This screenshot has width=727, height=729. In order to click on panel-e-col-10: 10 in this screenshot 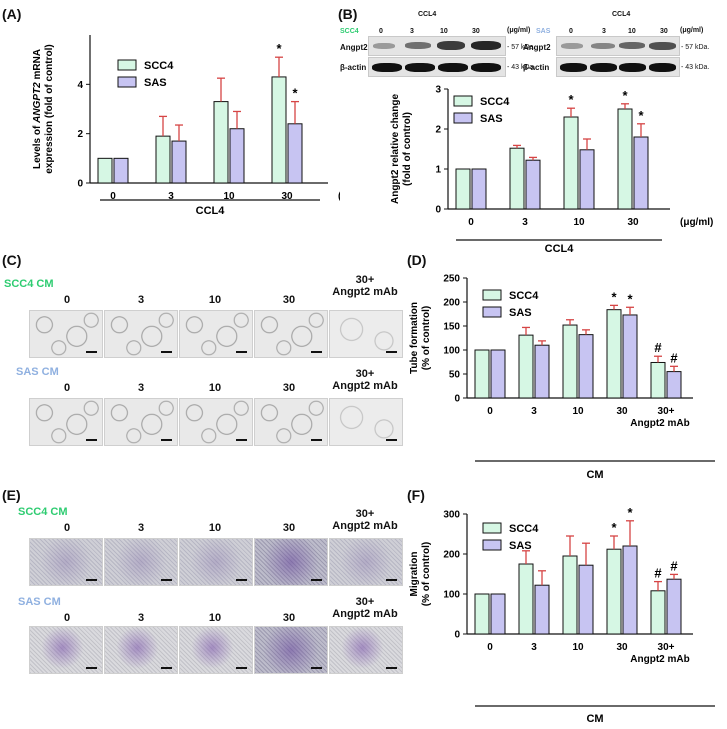, I will do `click(215, 528)`.